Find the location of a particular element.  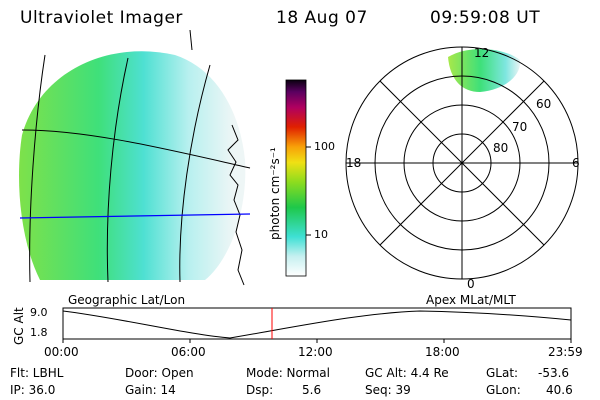

apex-title: Apex MLat/MLT is located at coordinates (471, 300).